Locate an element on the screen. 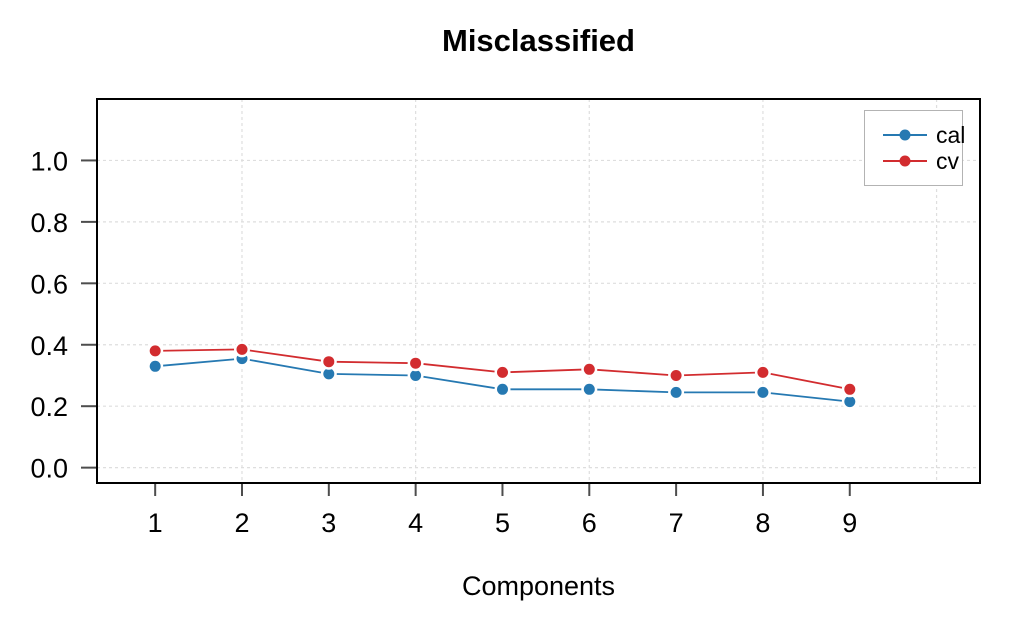 The image size is (1020, 626). cv-legend-marker-icon is located at coordinates (905, 161).